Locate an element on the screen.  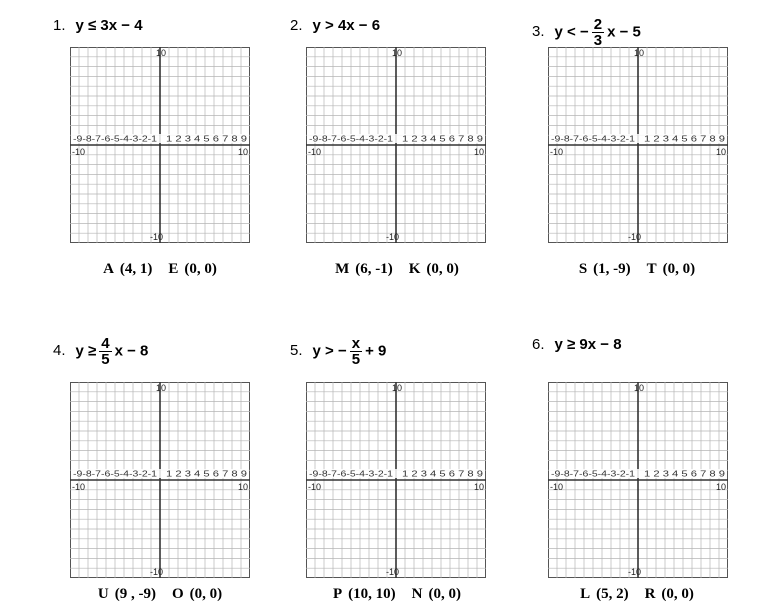
choice-letter: A is located at coordinates (108, 269).